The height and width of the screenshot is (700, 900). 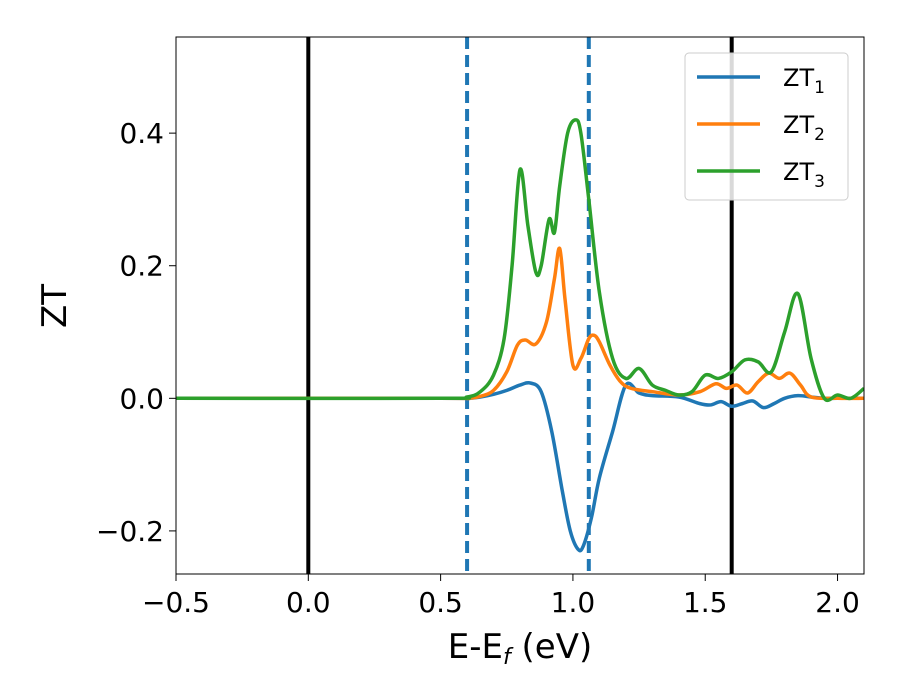 What do you see at coordinates (804, 128) in the screenshot?
I see `legend-label-zt2: ZT2` at bounding box center [804, 128].